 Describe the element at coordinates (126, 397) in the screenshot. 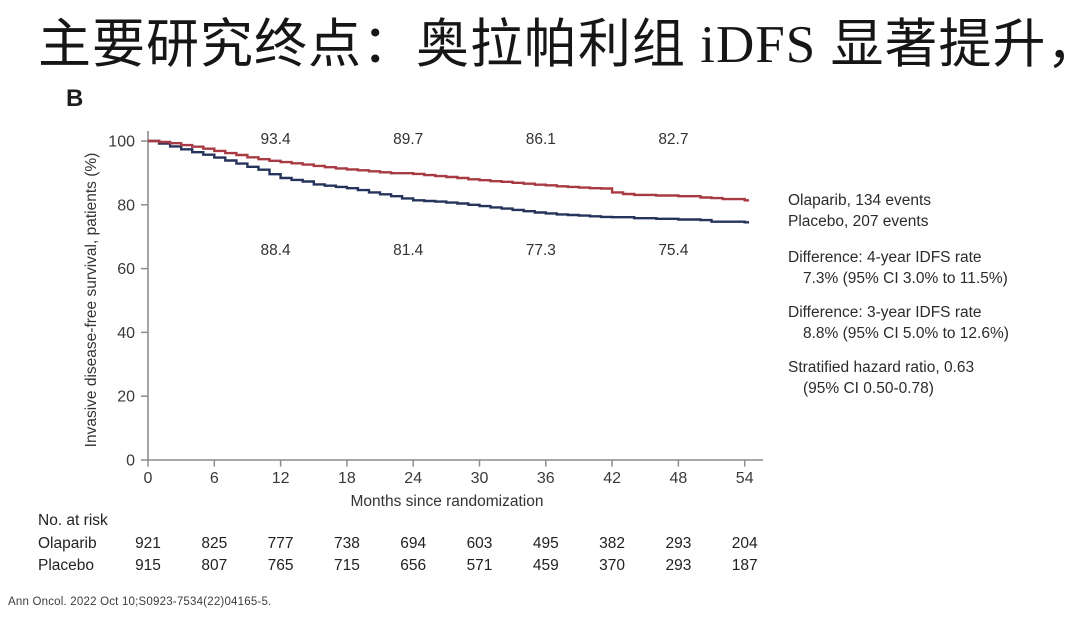

I see `y-tick-label: 20` at that location.